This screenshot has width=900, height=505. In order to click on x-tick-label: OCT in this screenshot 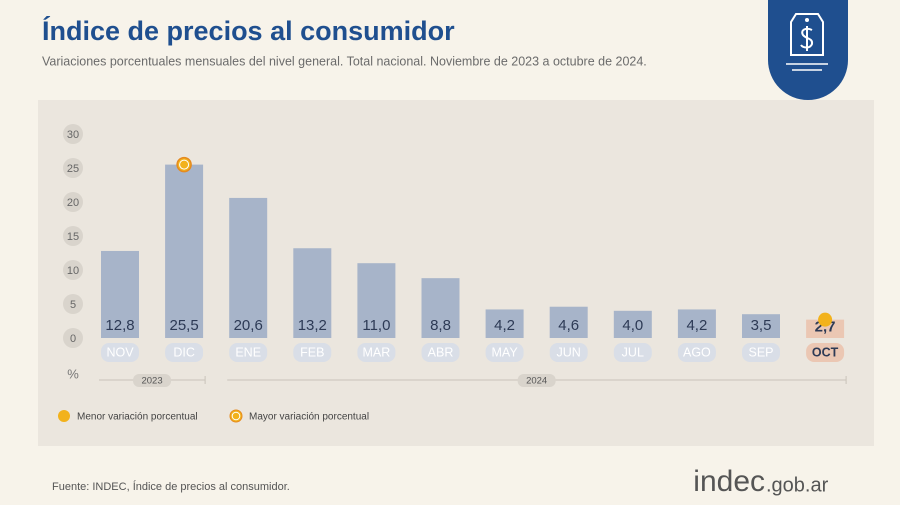, I will do `click(825, 352)`.